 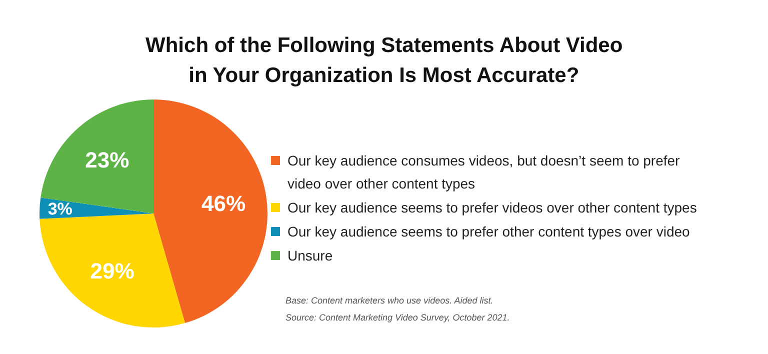 What do you see at coordinates (223, 203) in the screenshot?
I see `data-label: 46%` at bounding box center [223, 203].